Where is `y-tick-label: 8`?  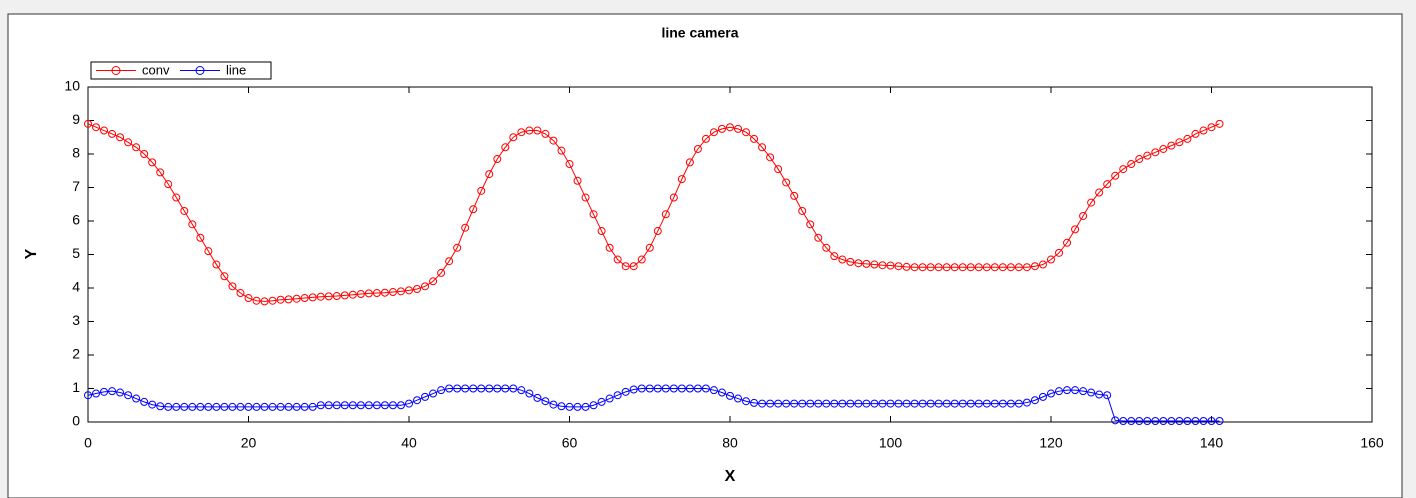
y-tick-label: 8 is located at coordinates (76, 153).